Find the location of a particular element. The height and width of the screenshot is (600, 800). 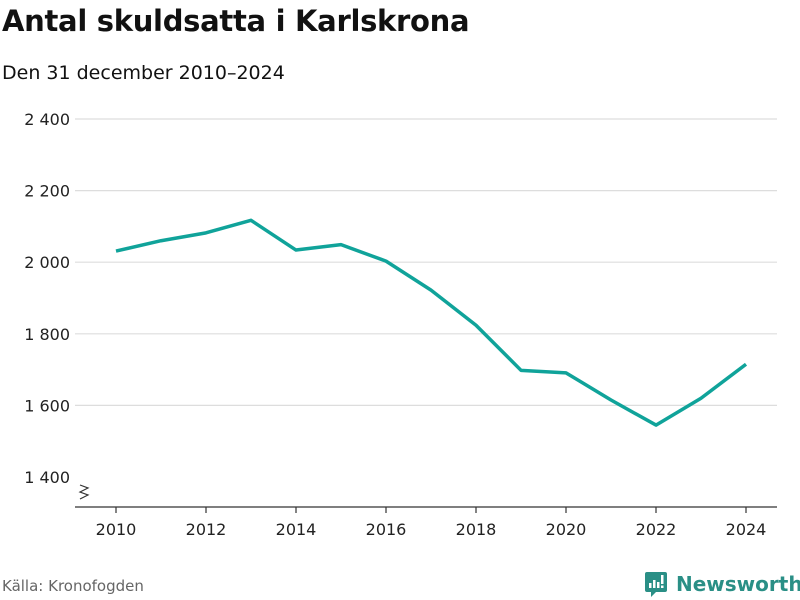

y-tick-label: 1 800 is located at coordinates (47, 334).